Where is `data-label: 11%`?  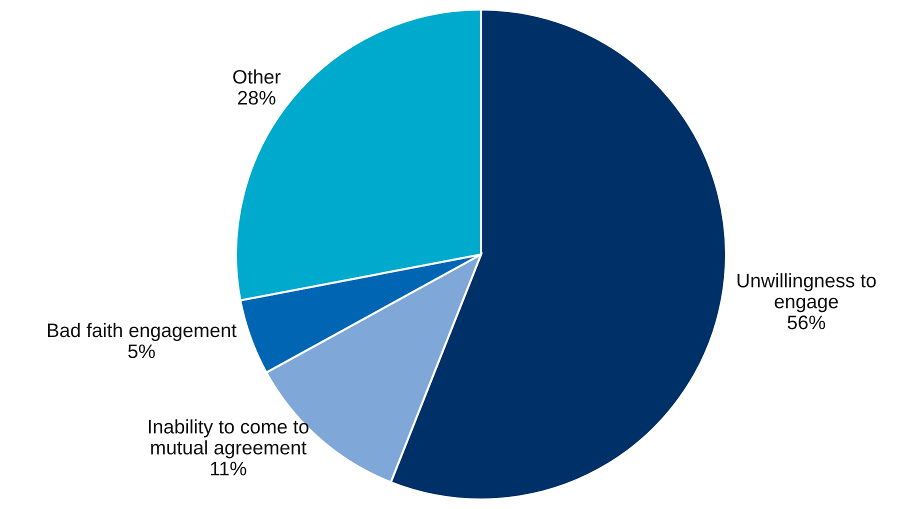
data-label: 11% is located at coordinates (228, 469).